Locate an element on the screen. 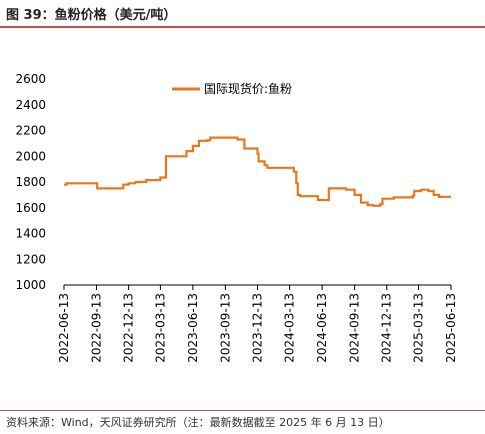 The height and width of the screenshot is (434, 485). x-axis-ticks is located at coordinates (257, 287).